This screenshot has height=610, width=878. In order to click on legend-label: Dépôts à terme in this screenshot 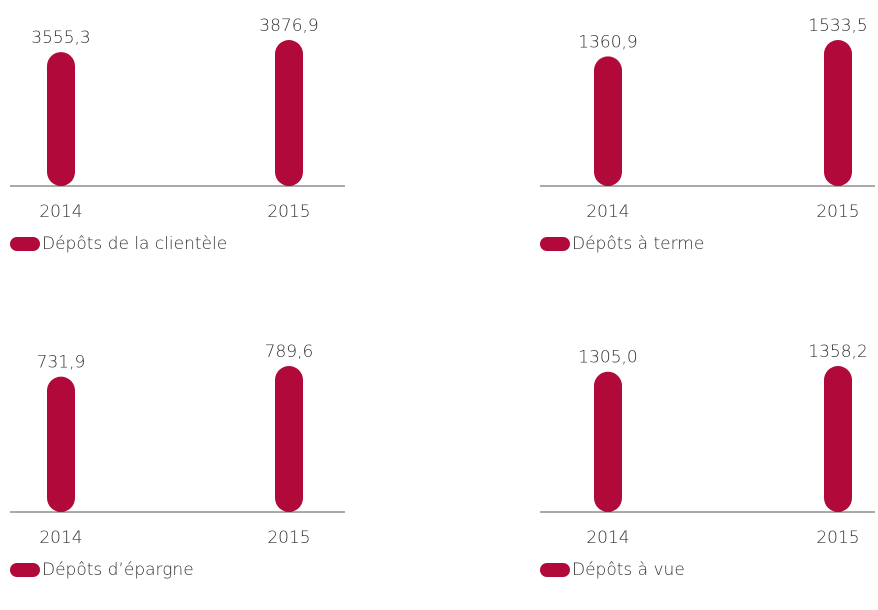, I will do `click(638, 244)`.